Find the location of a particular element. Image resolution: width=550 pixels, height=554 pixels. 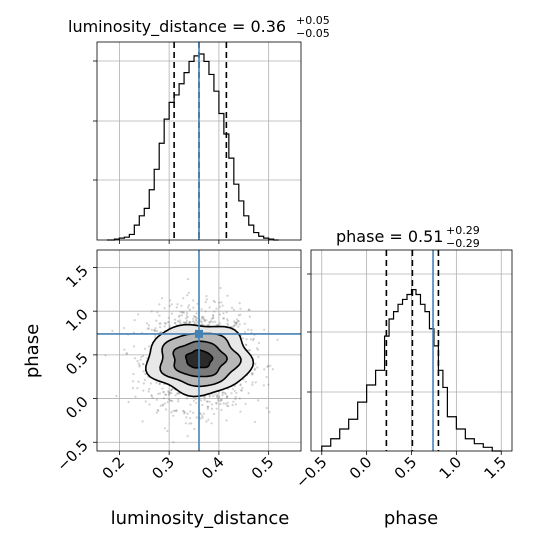

ytick-label-4: 1.5 is located at coordinates (77, 277).